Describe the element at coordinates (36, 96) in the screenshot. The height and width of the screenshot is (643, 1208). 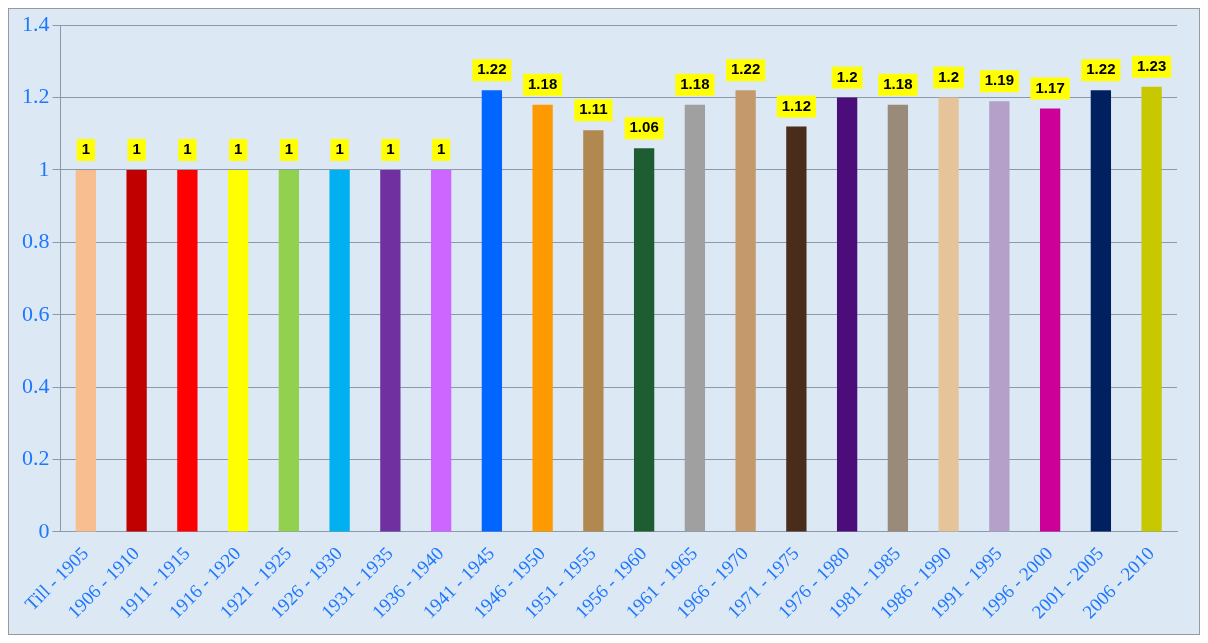
I see `y-tick-label: 1.2` at that location.